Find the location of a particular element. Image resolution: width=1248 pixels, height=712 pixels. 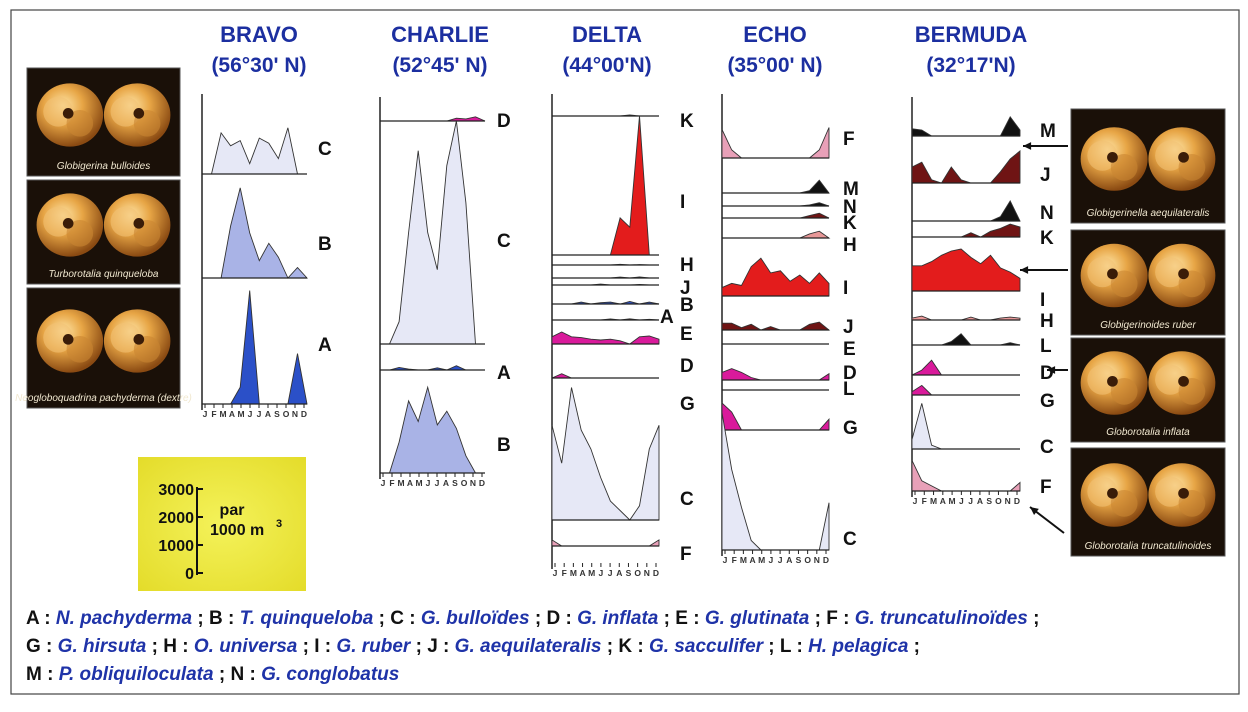

series-area-delta-D is located at coordinates (605, 338).